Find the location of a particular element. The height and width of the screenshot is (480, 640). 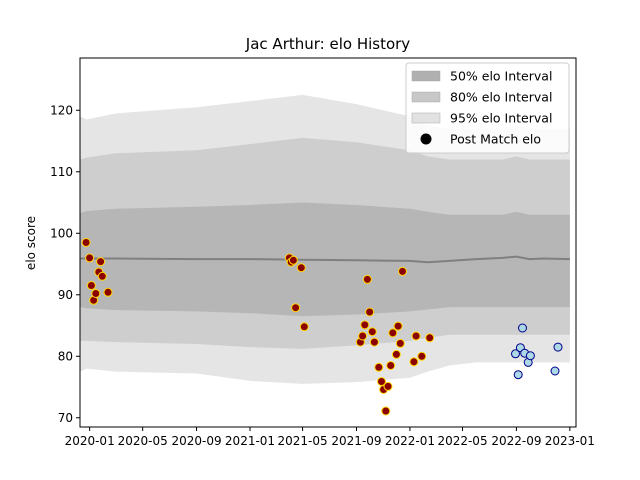

x-tick-label: 2021-01 is located at coordinates (250, 441).